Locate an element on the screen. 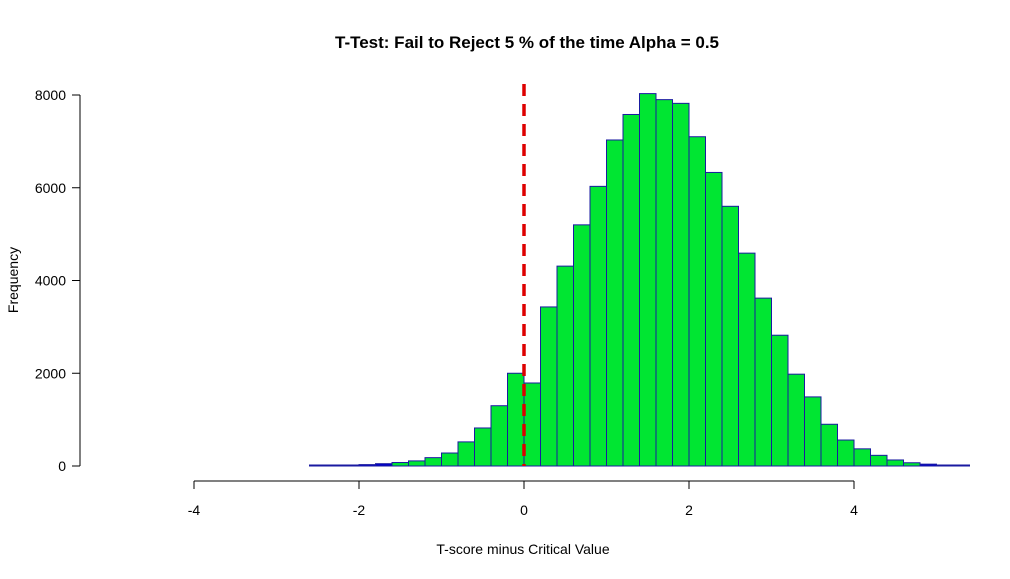 This screenshot has height=579, width=1010. x-ticks: -4 -2 0 2 4 is located at coordinates (523, 499).